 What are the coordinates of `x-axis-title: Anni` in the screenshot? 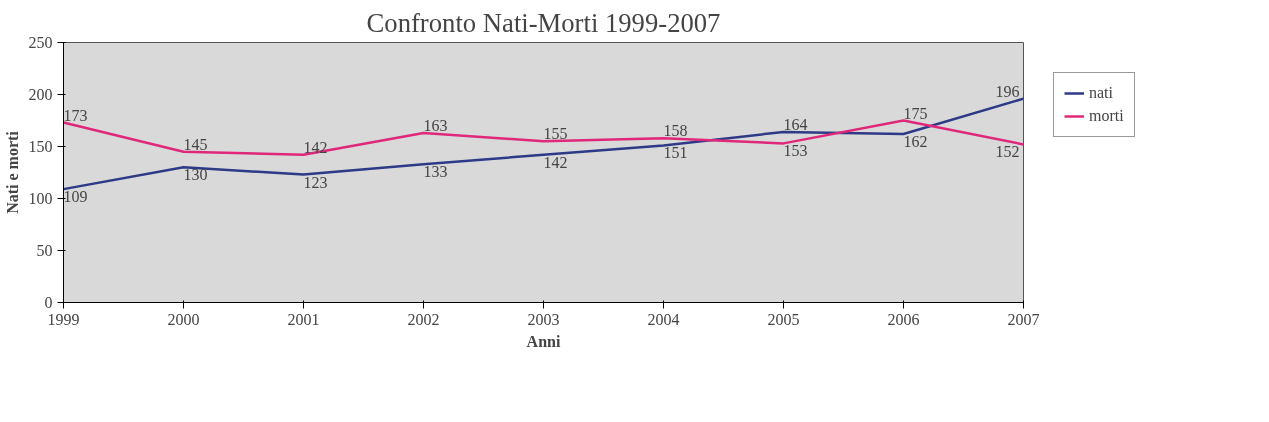 It's located at (543, 341).